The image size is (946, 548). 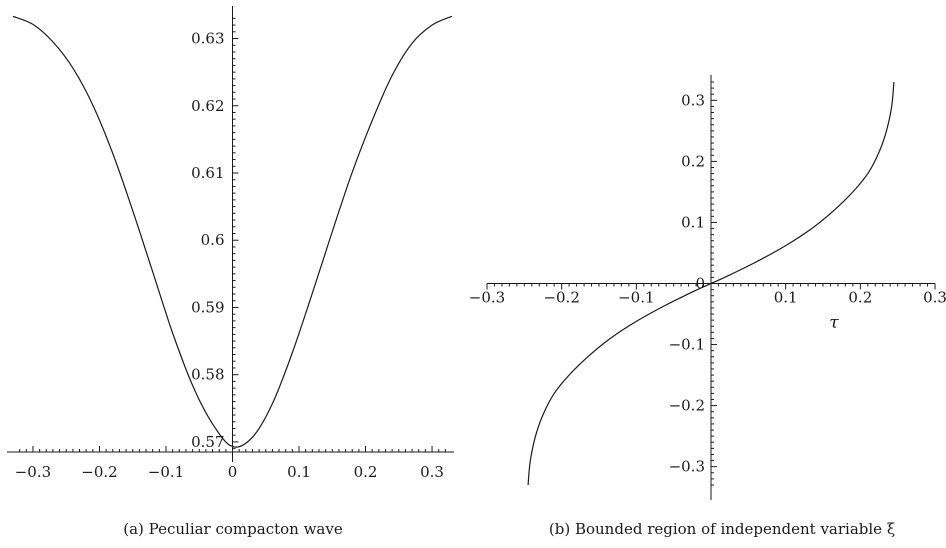 I want to click on y-tick-label: 0.6, so click(x=213, y=240).